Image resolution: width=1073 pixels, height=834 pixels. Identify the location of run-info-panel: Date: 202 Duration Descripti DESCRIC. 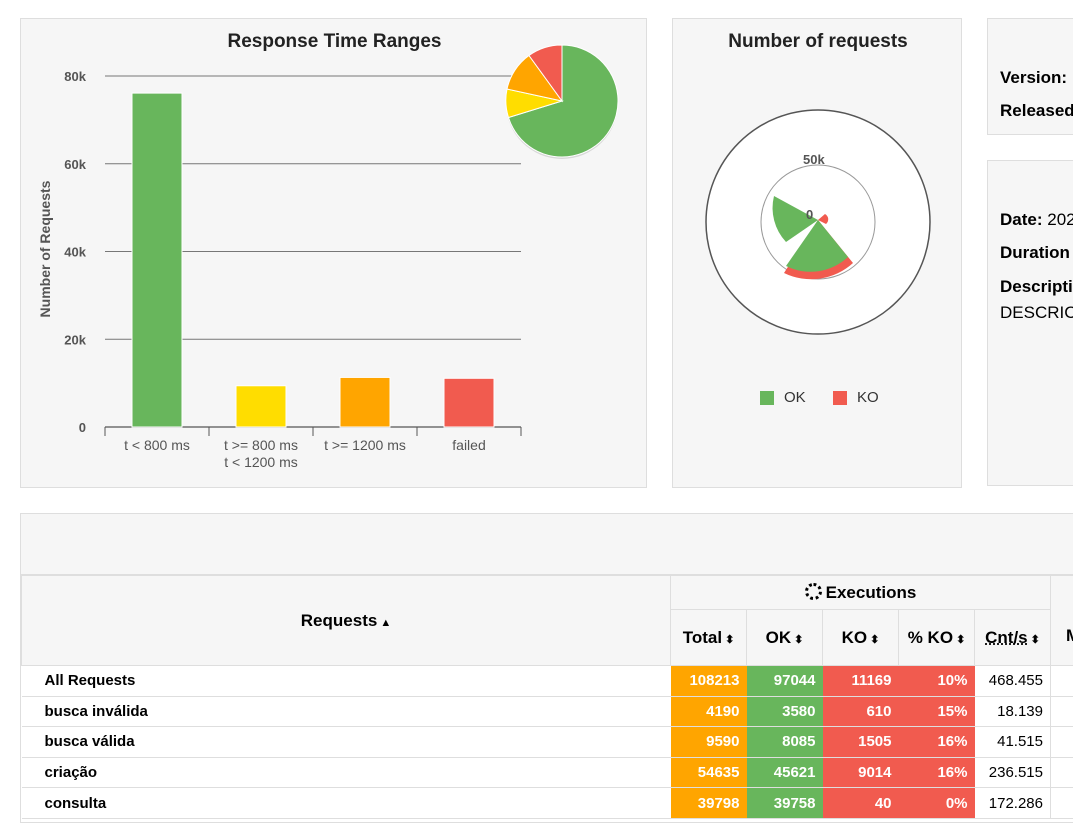
(1030, 323).